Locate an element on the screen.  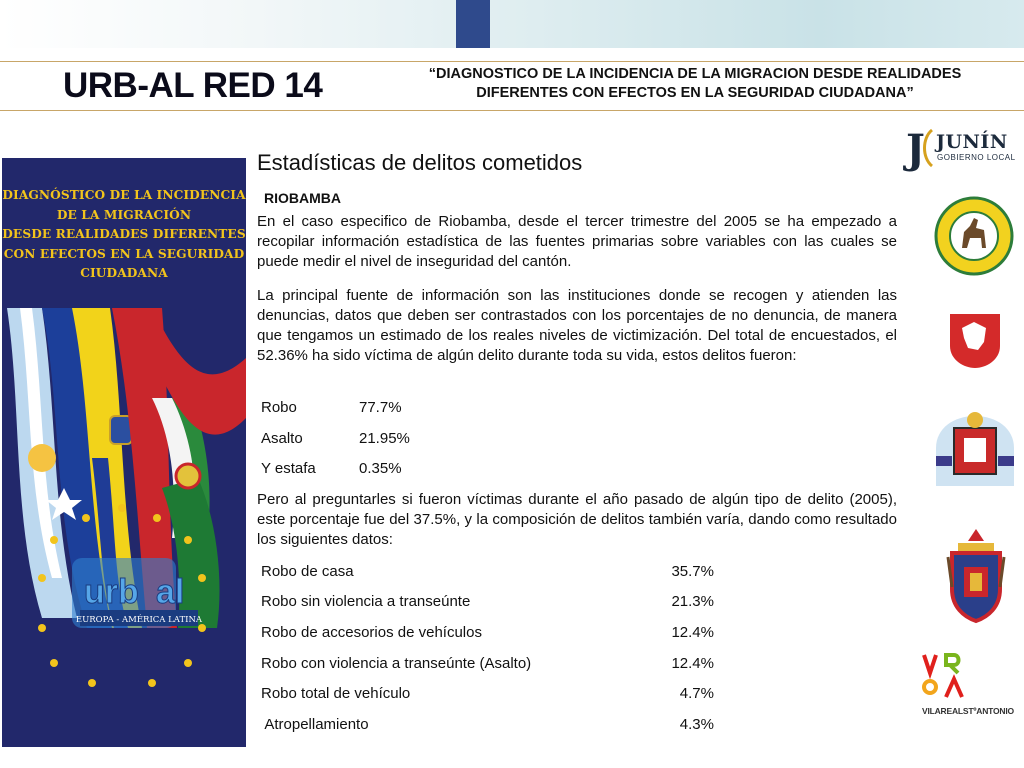
stat-label: Robo total de vehículo is located at coordinates (336, 693).